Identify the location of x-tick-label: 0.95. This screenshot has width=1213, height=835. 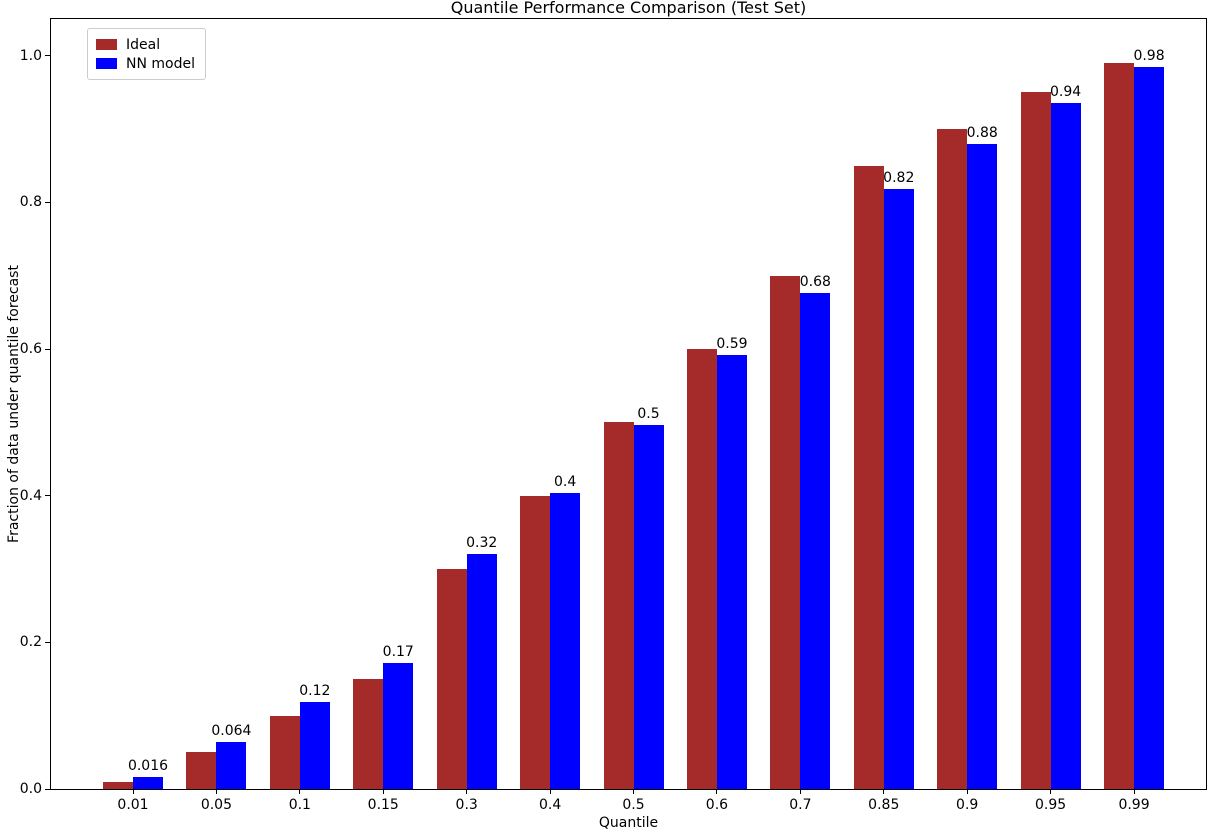
(1051, 805).